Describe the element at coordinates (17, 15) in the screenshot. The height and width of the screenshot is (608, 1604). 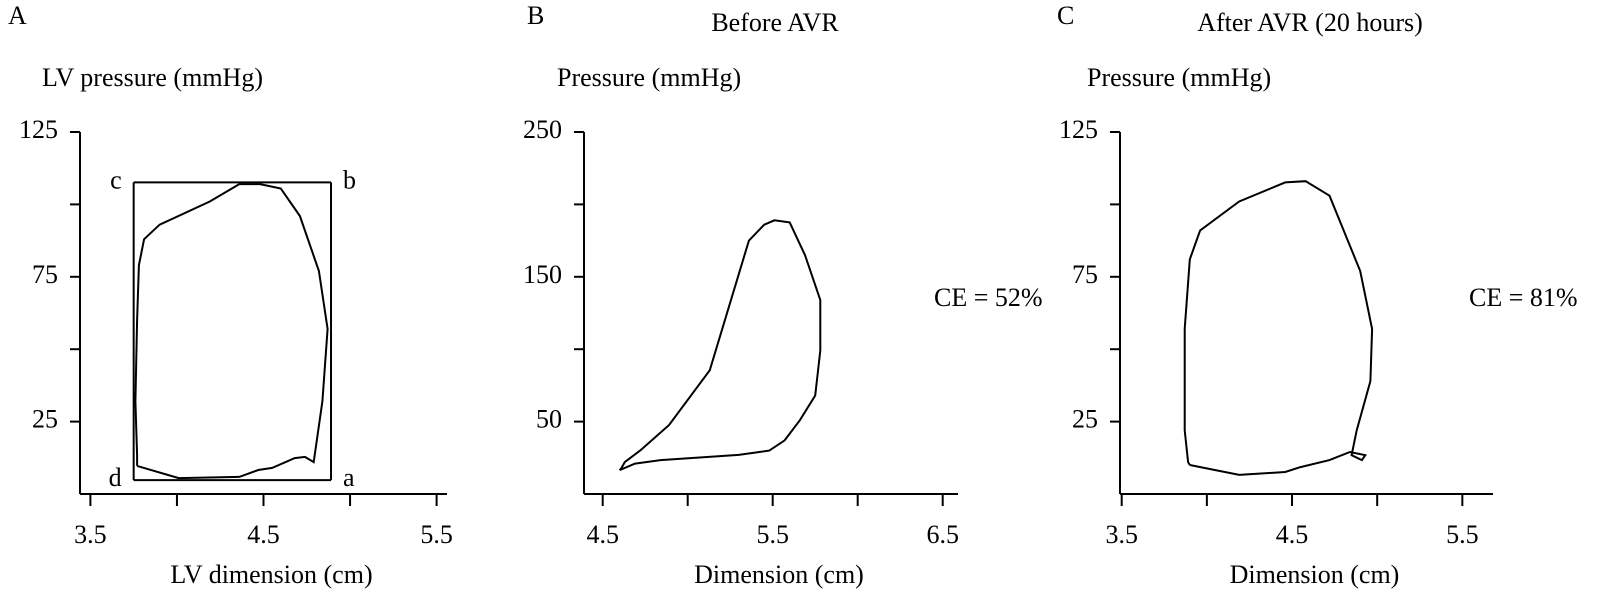
I see `panel-label: A` at that location.